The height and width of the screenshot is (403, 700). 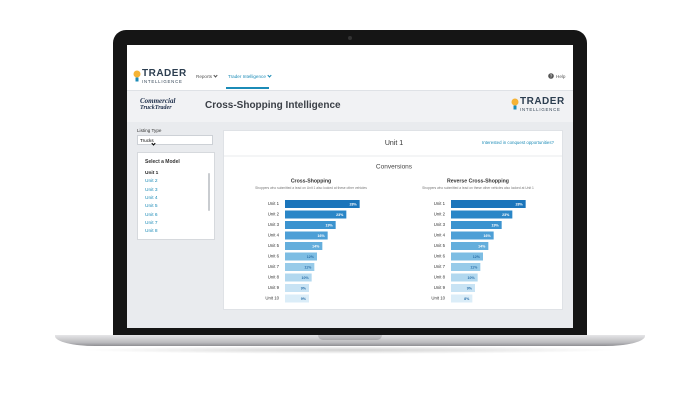 What do you see at coordinates (467, 299) in the screenshot?
I see `value-label: 8%` at bounding box center [467, 299].